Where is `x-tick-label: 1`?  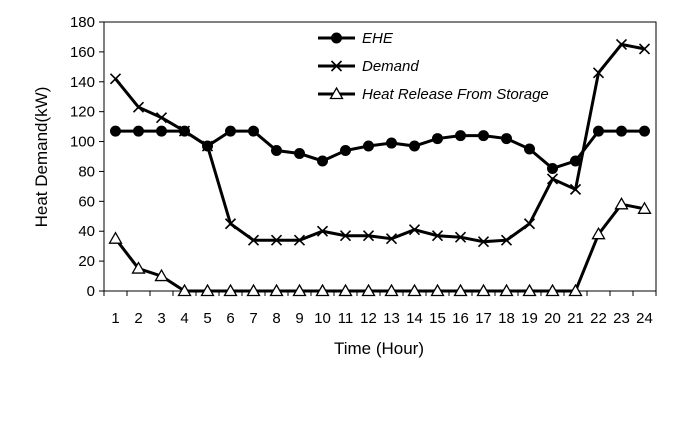 x-tick-label: 1 is located at coordinates (115, 318).